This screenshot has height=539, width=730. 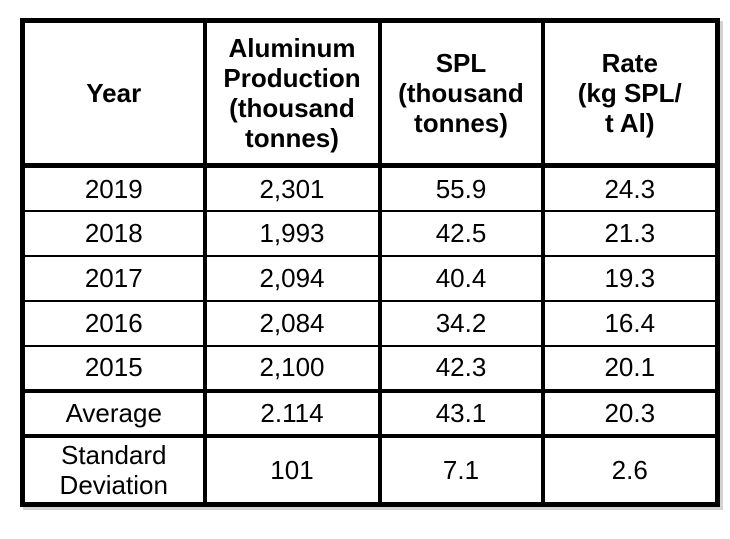 I want to click on cell-production: 2,094, so click(x=292, y=278).